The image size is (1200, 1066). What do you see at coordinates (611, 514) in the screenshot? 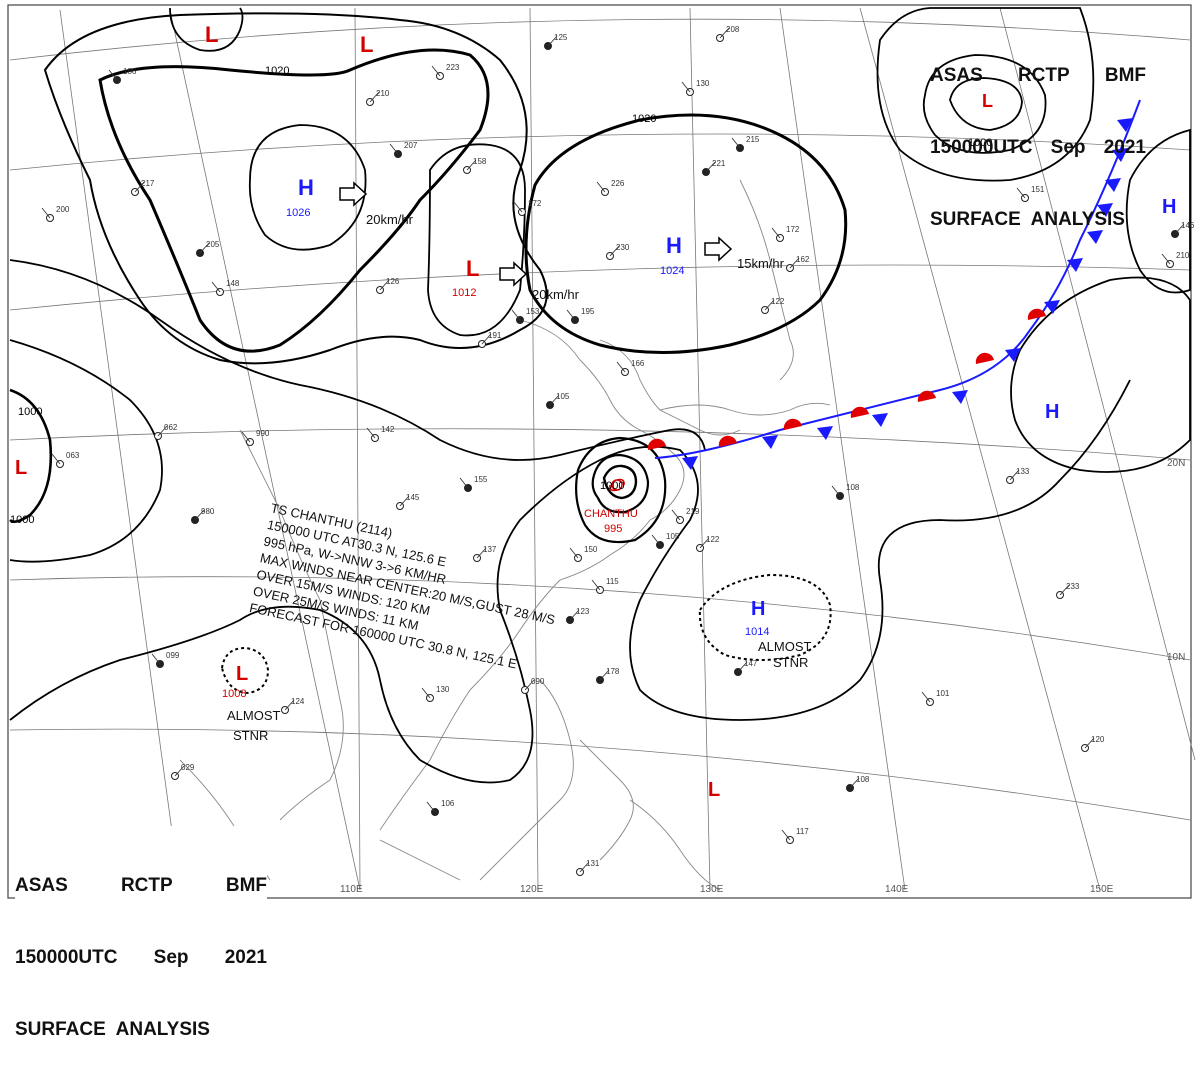
I see `typhoon-name: CHANTHU` at bounding box center [611, 514].